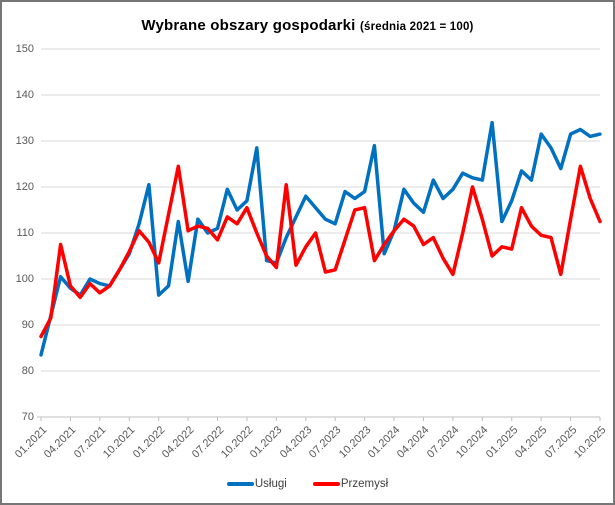 Image resolution: width=615 pixels, height=505 pixels. What do you see at coordinates (27, 417) in the screenshot?
I see `y-tick-label: 70` at bounding box center [27, 417].